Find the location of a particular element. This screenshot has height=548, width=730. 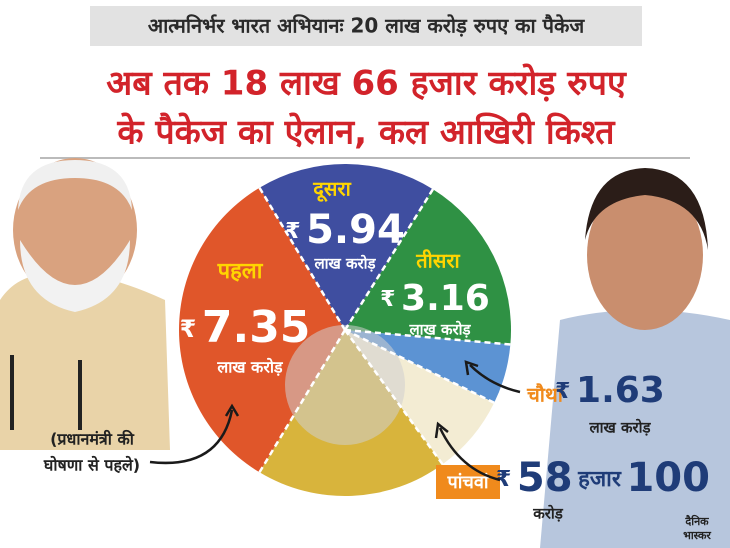

segment-amount: ₹ 5.94 is located at coordinates (345, 230).